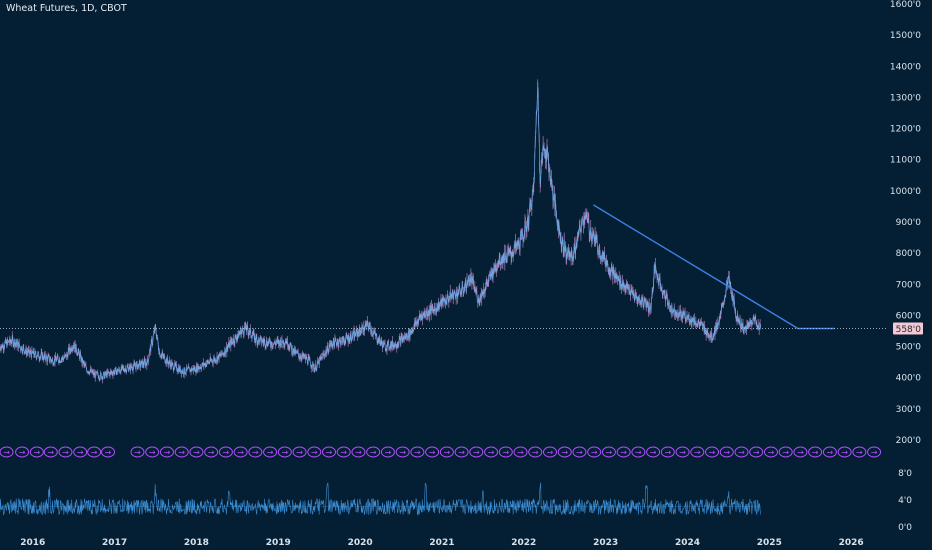 Image resolution: width=932 pixels, height=550 pixels. Describe the element at coordinates (905, 67) in the screenshot. I see `price-tick-label: 1400'0` at that location.